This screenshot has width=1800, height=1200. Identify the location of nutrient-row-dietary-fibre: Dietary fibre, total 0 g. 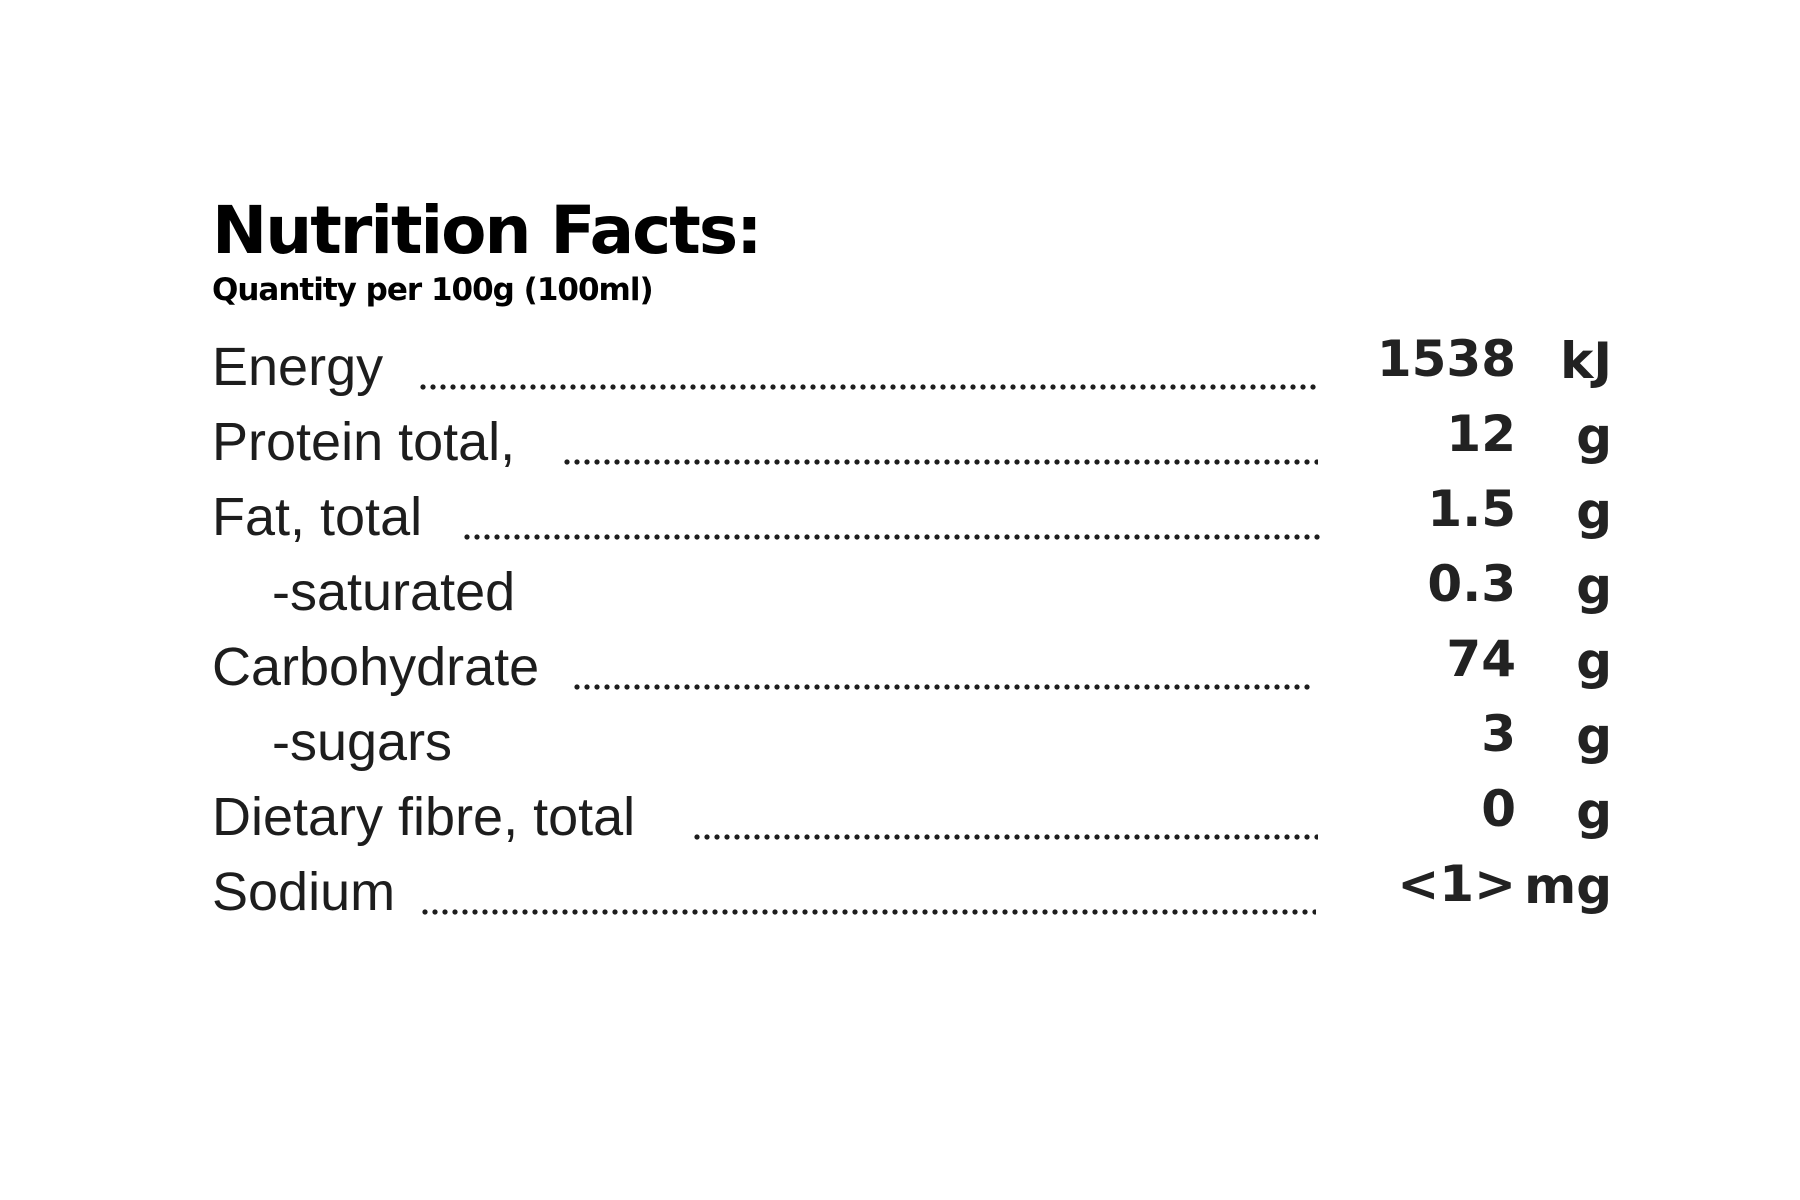
(912, 817).